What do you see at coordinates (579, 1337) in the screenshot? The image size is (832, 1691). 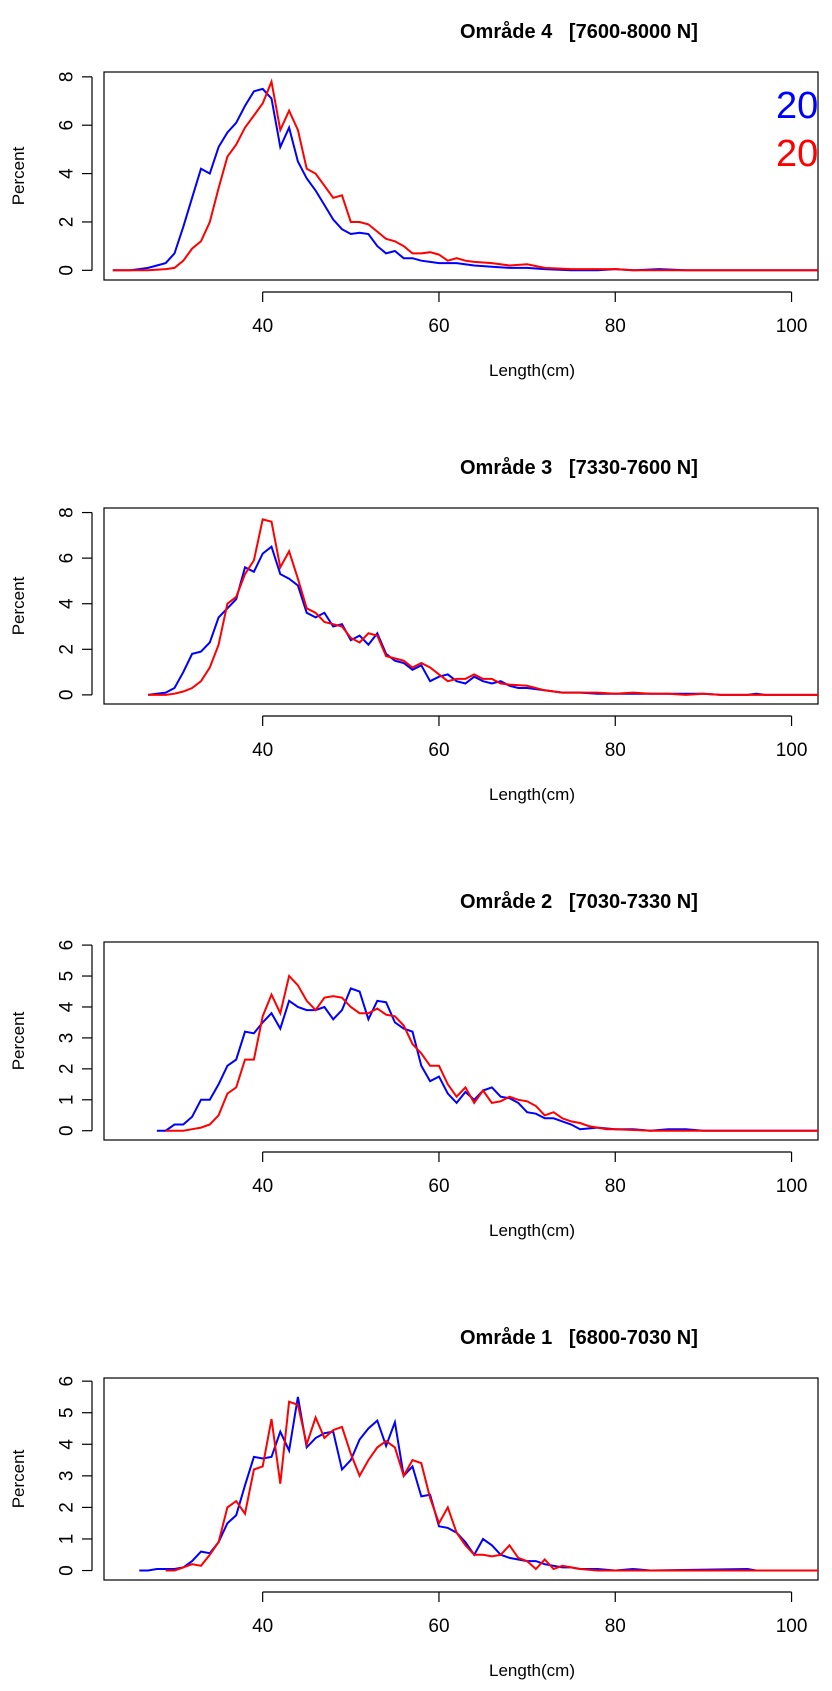 I see `chart-title: Område 1 [6800-7030 N]` at bounding box center [579, 1337].